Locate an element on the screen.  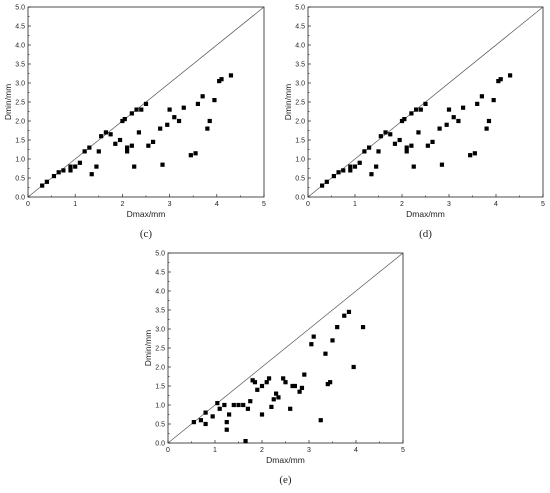
x-tick-label: 0 is located at coordinates (28, 204).